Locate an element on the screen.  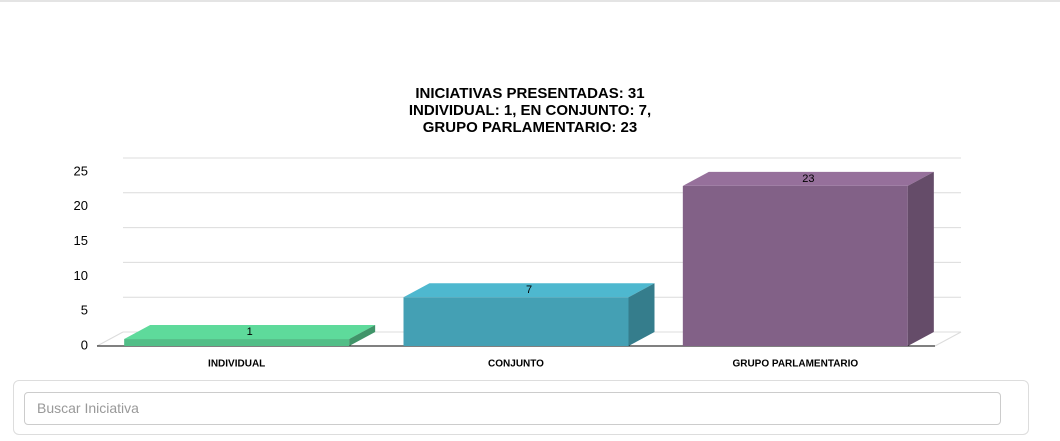
search-input: Buscar Iniciativa is located at coordinates (512, 408).